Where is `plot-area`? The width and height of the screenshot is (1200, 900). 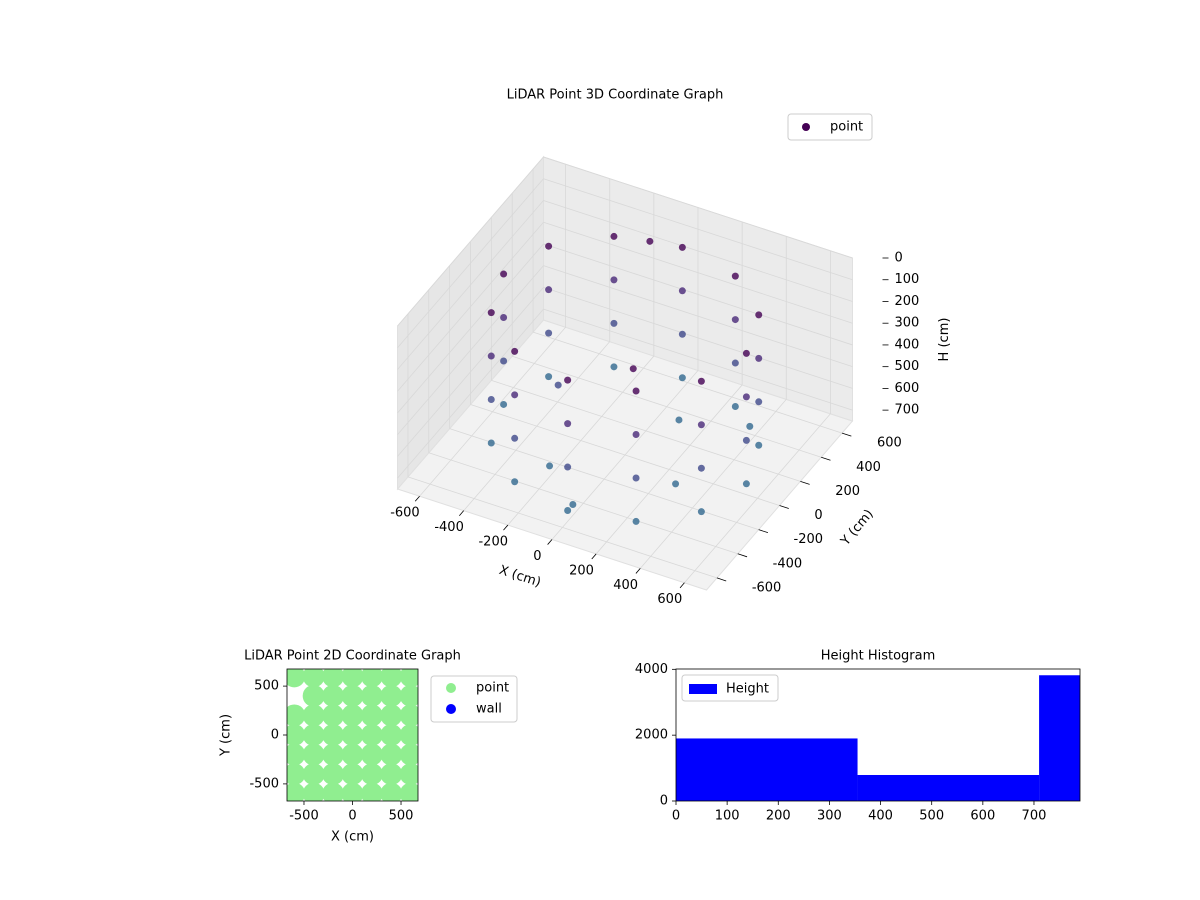
plot-area is located at coordinates (352, 735).